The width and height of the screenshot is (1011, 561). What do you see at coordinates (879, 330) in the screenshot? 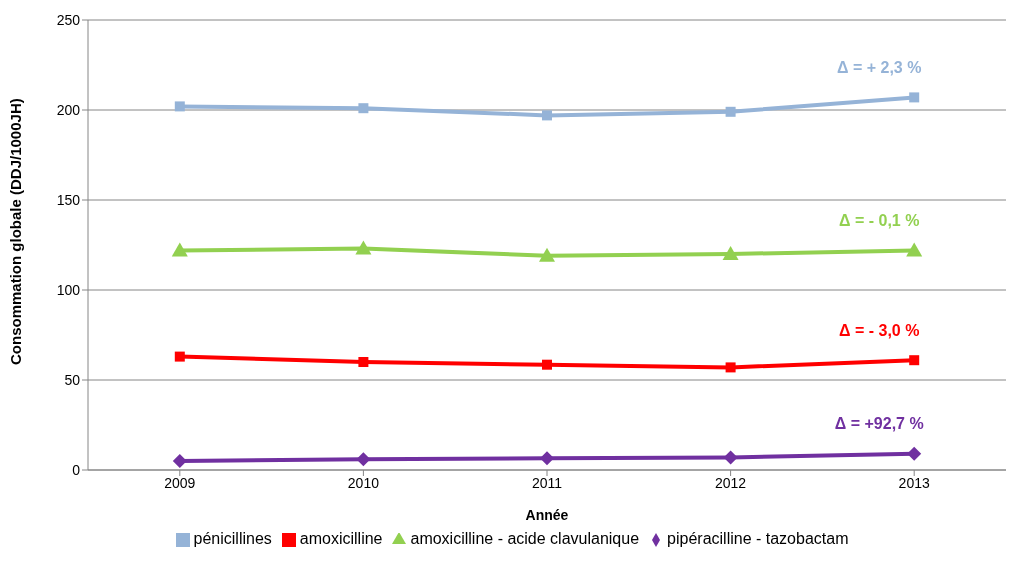
I see `annotation: Δ = - 3,0 %` at bounding box center [879, 330].